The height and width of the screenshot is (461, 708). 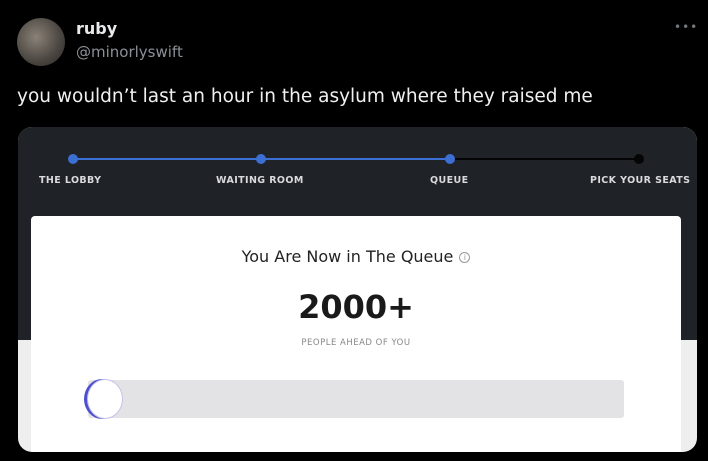 What do you see at coordinates (73, 159) in the screenshot?
I see `step-dot-lobby` at bounding box center [73, 159].